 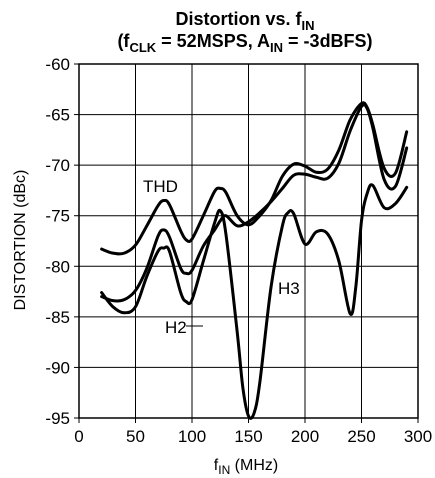 I want to click on chart-title-line2-sub1: CLK, so click(x=142, y=47).